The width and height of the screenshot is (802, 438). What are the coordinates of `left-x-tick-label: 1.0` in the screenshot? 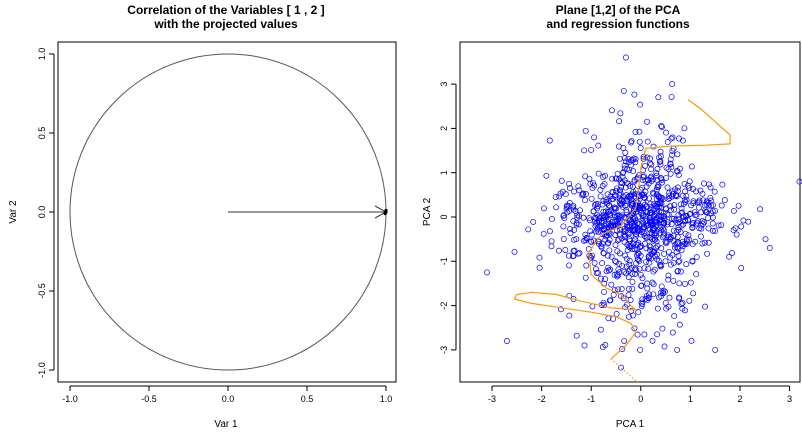 It's located at (386, 399).